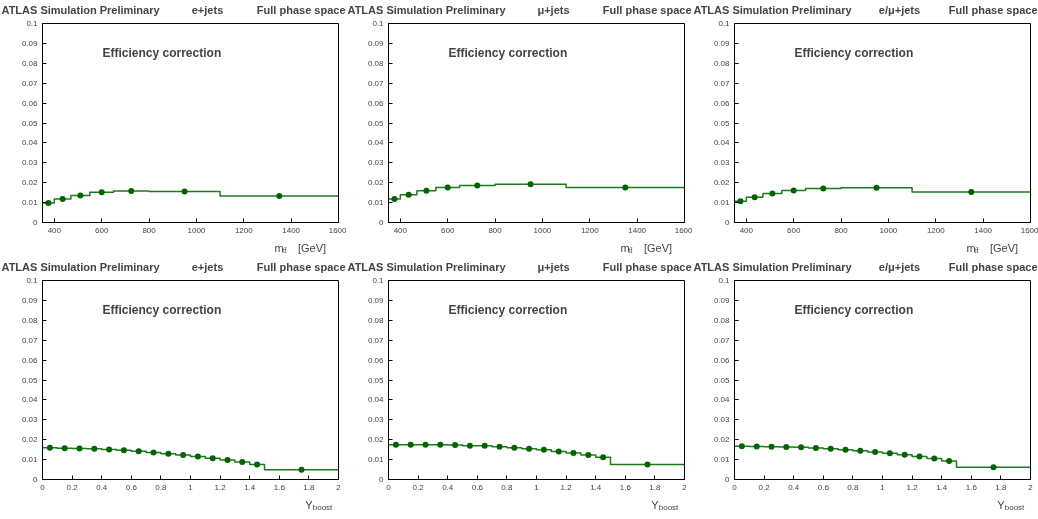  What do you see at coordinates (794, 487) in the screenshot?
I see `x-tick-label: 0.4` at bounding box center [794, 487].